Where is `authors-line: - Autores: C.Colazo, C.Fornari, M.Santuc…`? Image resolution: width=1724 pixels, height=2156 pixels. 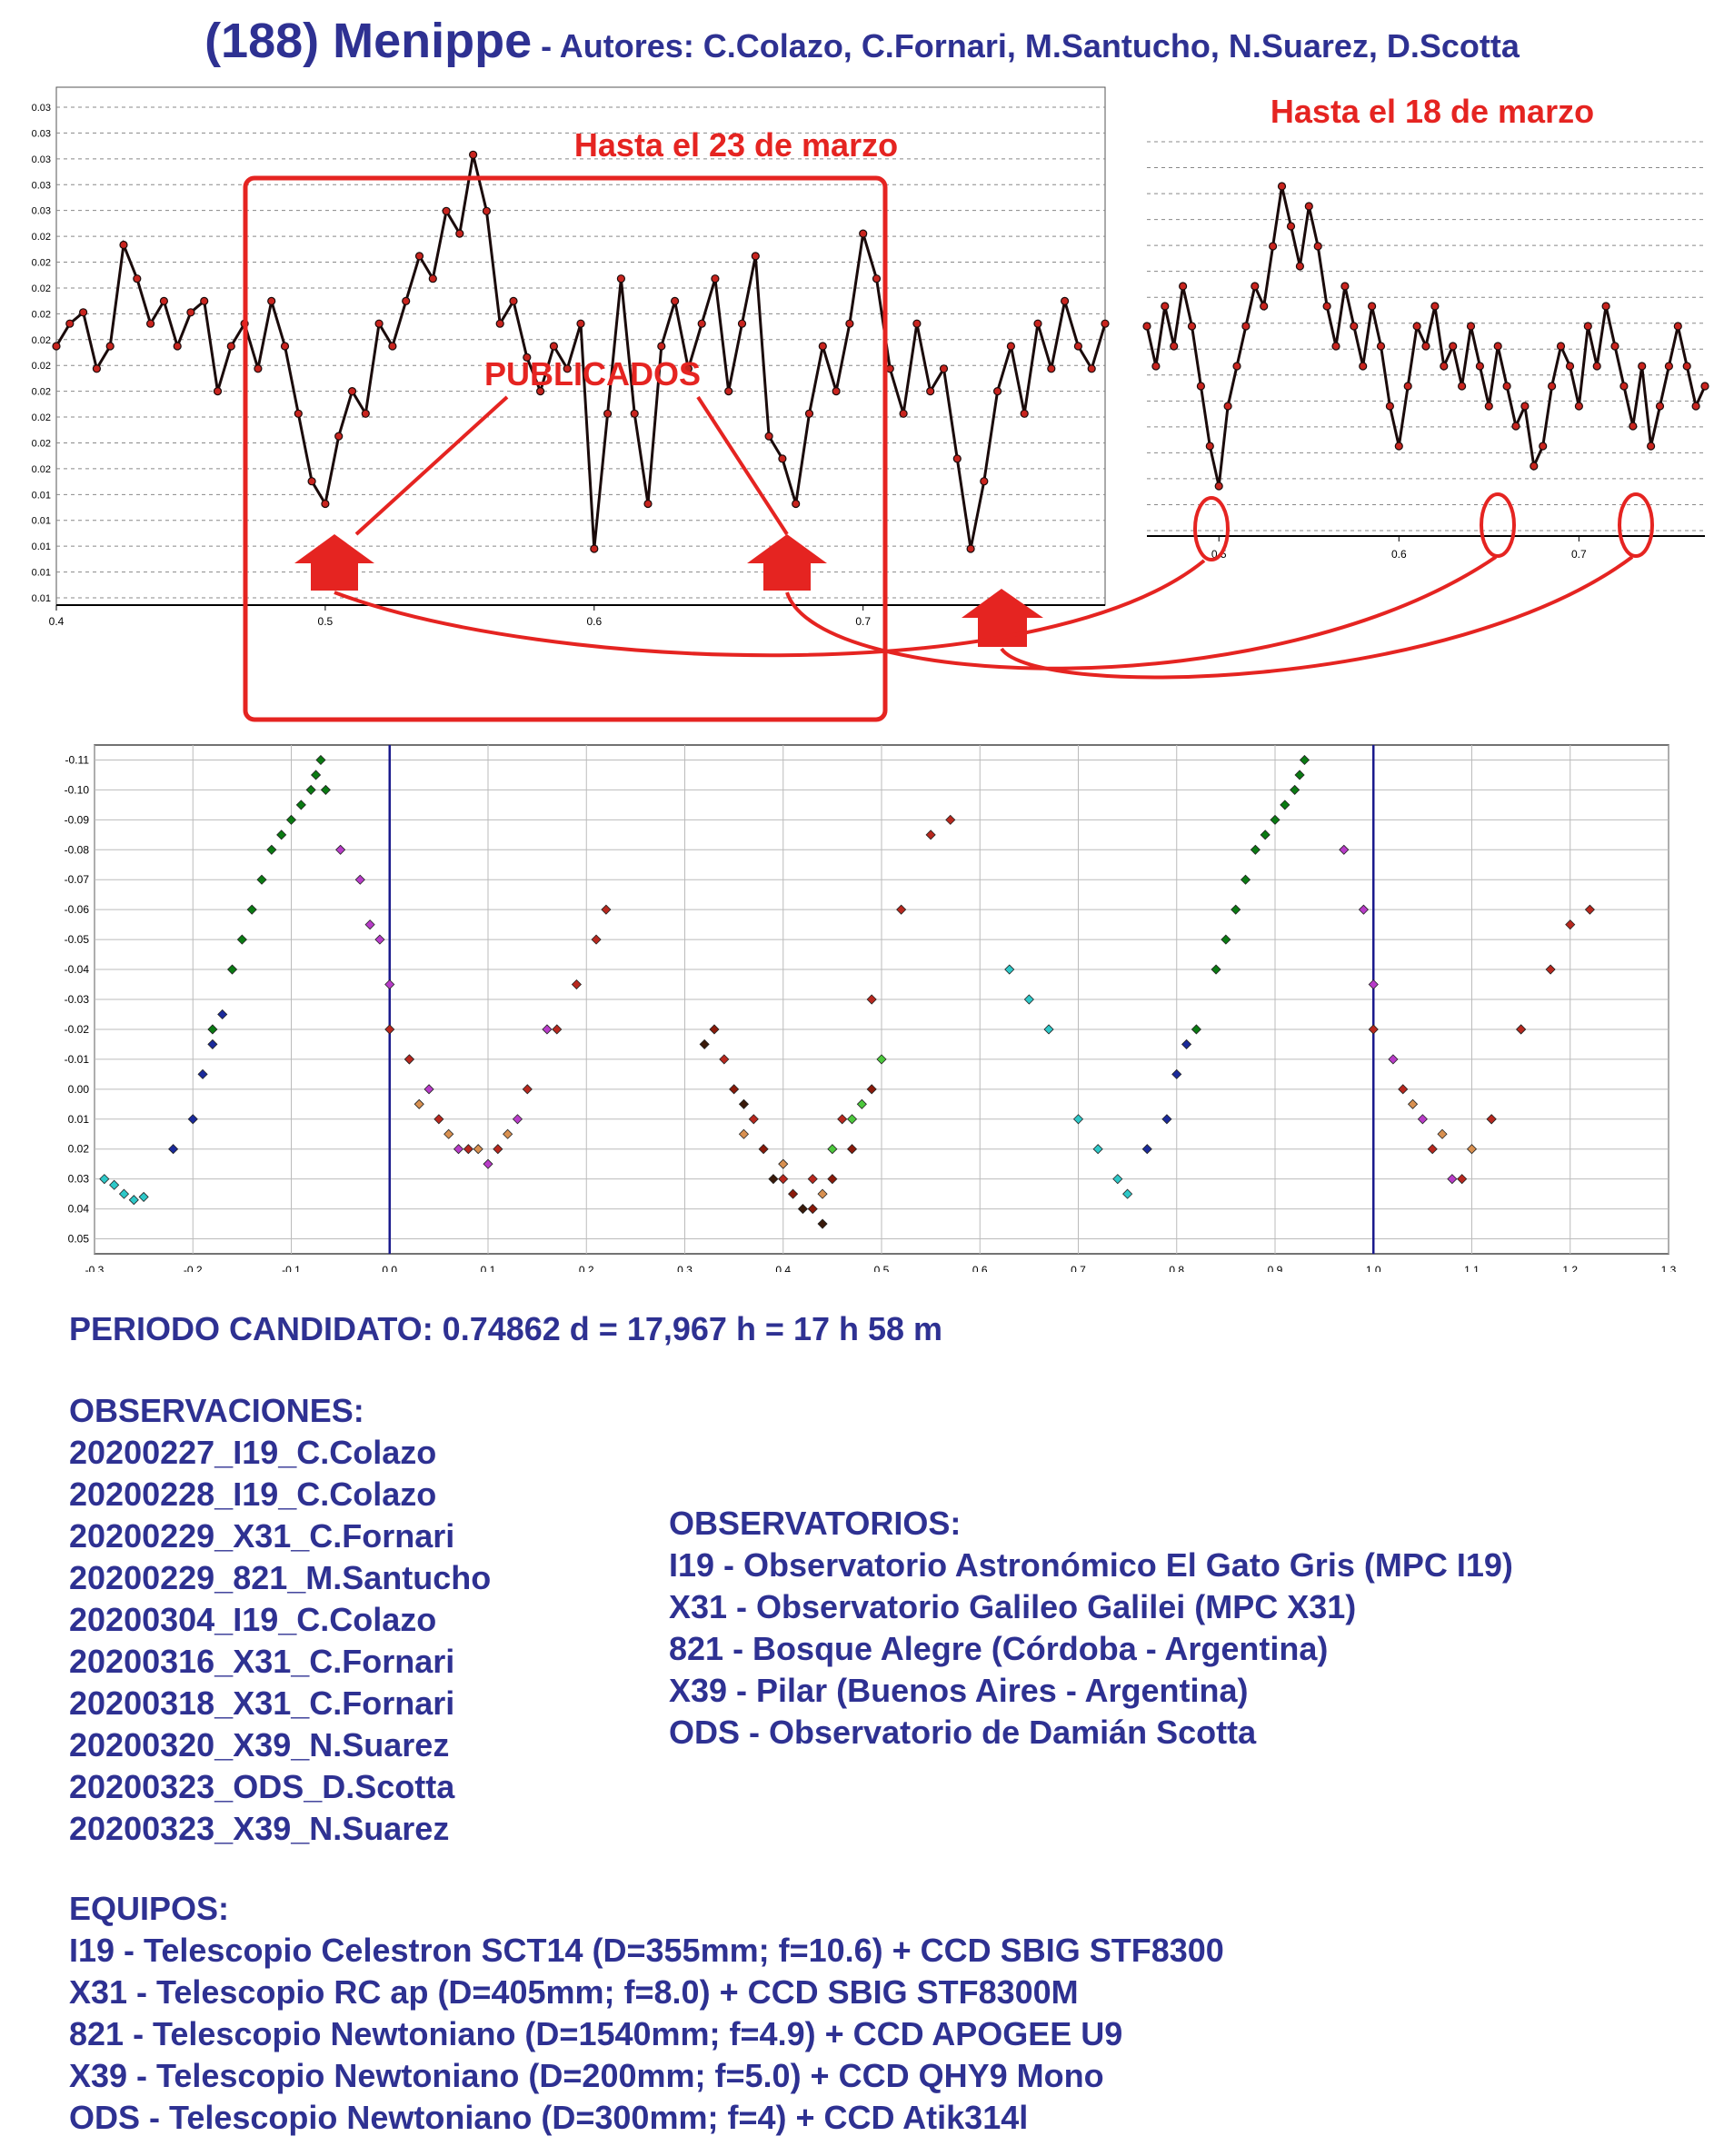 authors-line: - Autores: C.Colazo, C.Fornari, M.Santuc… is located at coordinates (1026, 46).